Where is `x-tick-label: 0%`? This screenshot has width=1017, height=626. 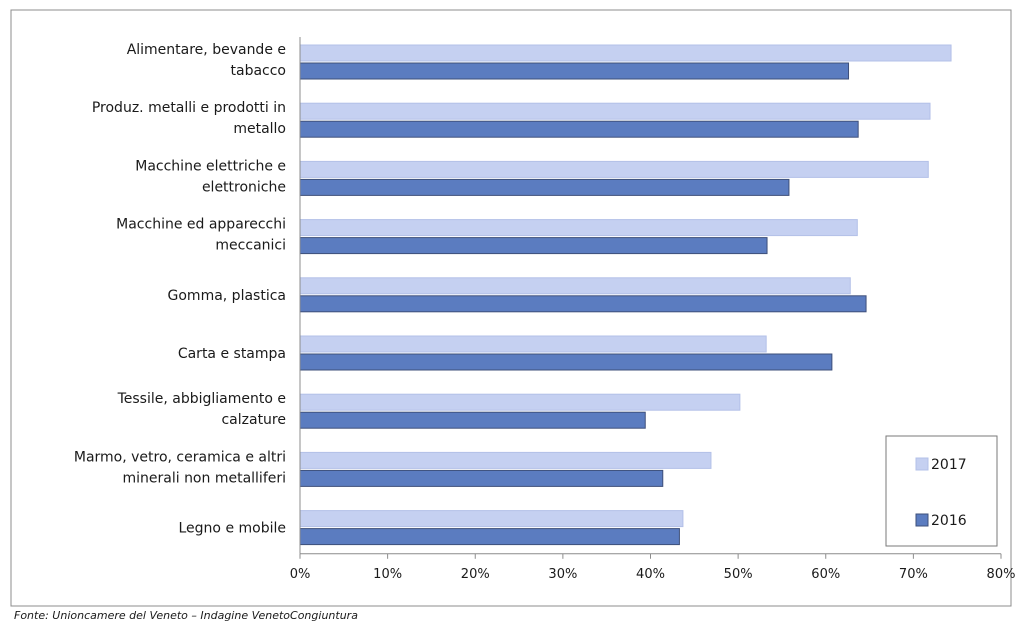
x-tick-label: 0% is located at coordinates (300, 574).